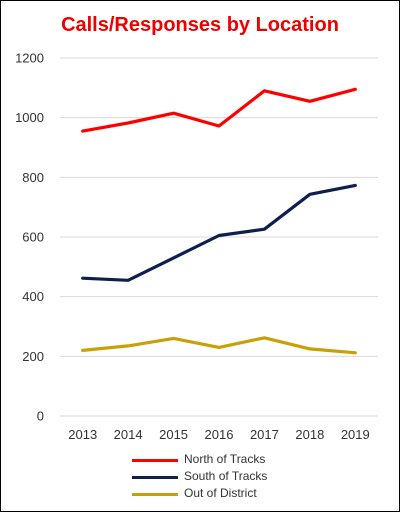 This screenshot has height=512, width=400. Describe the element at coordinates (173, 434) in the screenshot. I see `x-tick-label: 2015` at that location.